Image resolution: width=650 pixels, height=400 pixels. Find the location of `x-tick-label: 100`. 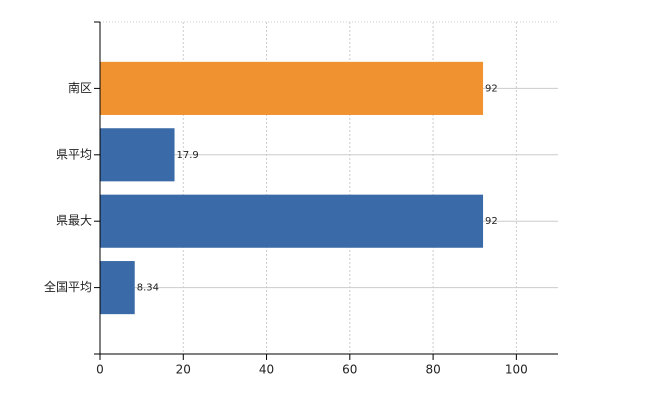

x-tick-label: 100 is located at coordinates (516, 370).